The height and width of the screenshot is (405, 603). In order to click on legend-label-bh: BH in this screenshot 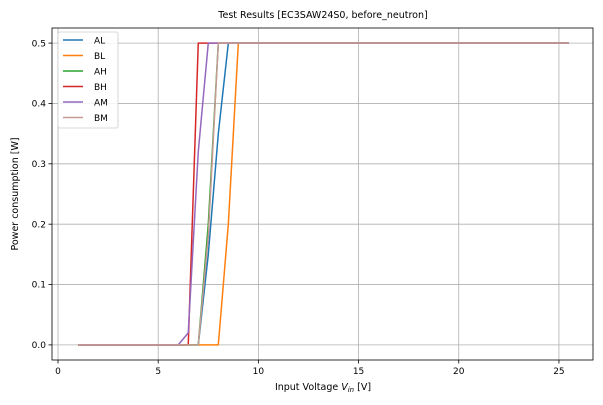, I will do `click(100, 88)`.